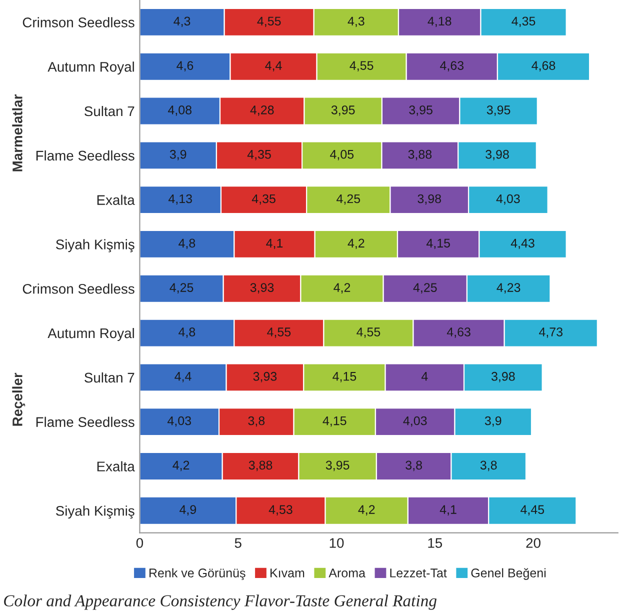  I want to click on data-label: 4,08, so click(180, 111).